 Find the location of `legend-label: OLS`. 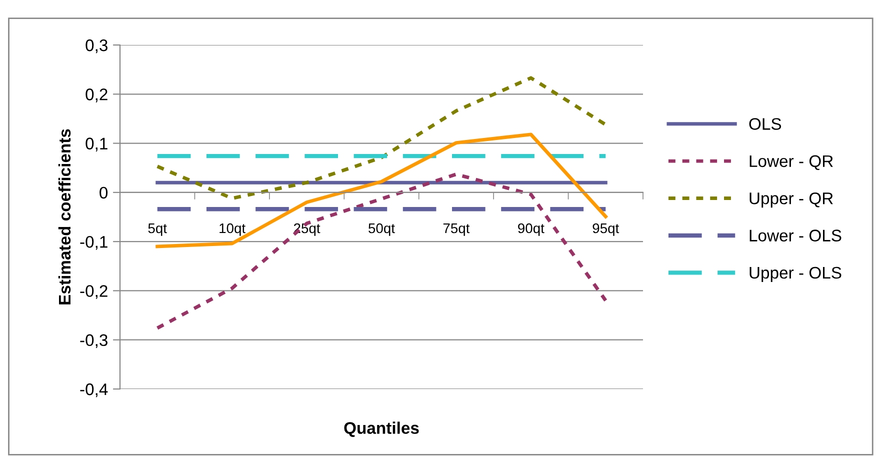

legend-label: OLS is located at coordinates (765, 124).